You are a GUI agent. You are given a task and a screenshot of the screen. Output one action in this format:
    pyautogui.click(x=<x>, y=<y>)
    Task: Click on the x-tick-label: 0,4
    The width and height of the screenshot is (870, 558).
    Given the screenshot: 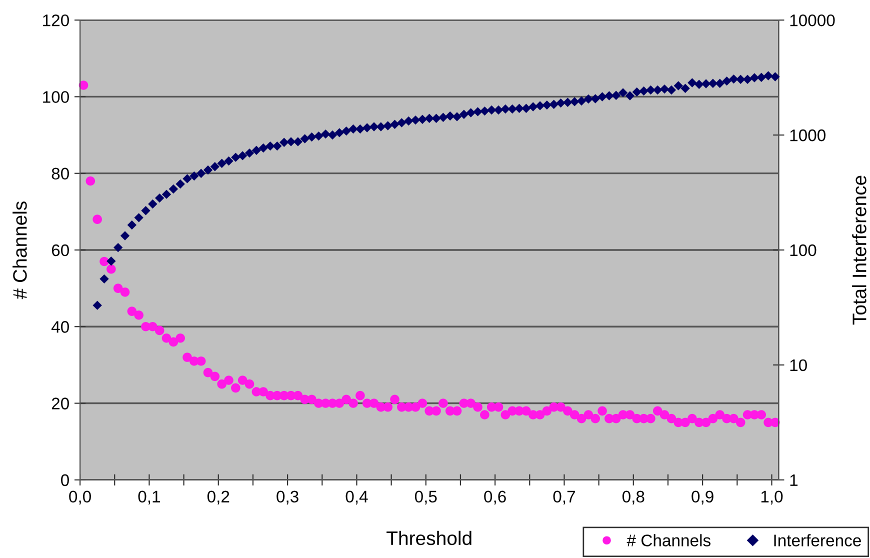 What is the action you would take?
    pyautogui.click(x=357, y=497)
    